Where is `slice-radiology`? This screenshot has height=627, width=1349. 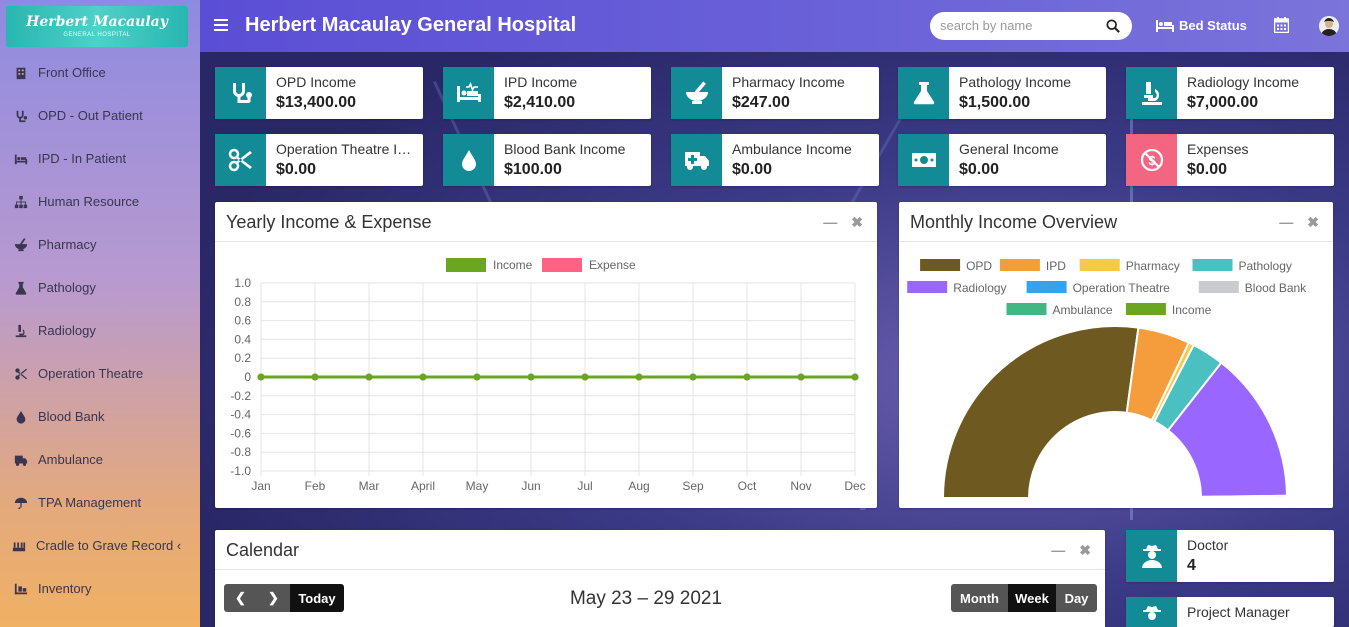 slice-radiology is located at coordinates (1227, 429).